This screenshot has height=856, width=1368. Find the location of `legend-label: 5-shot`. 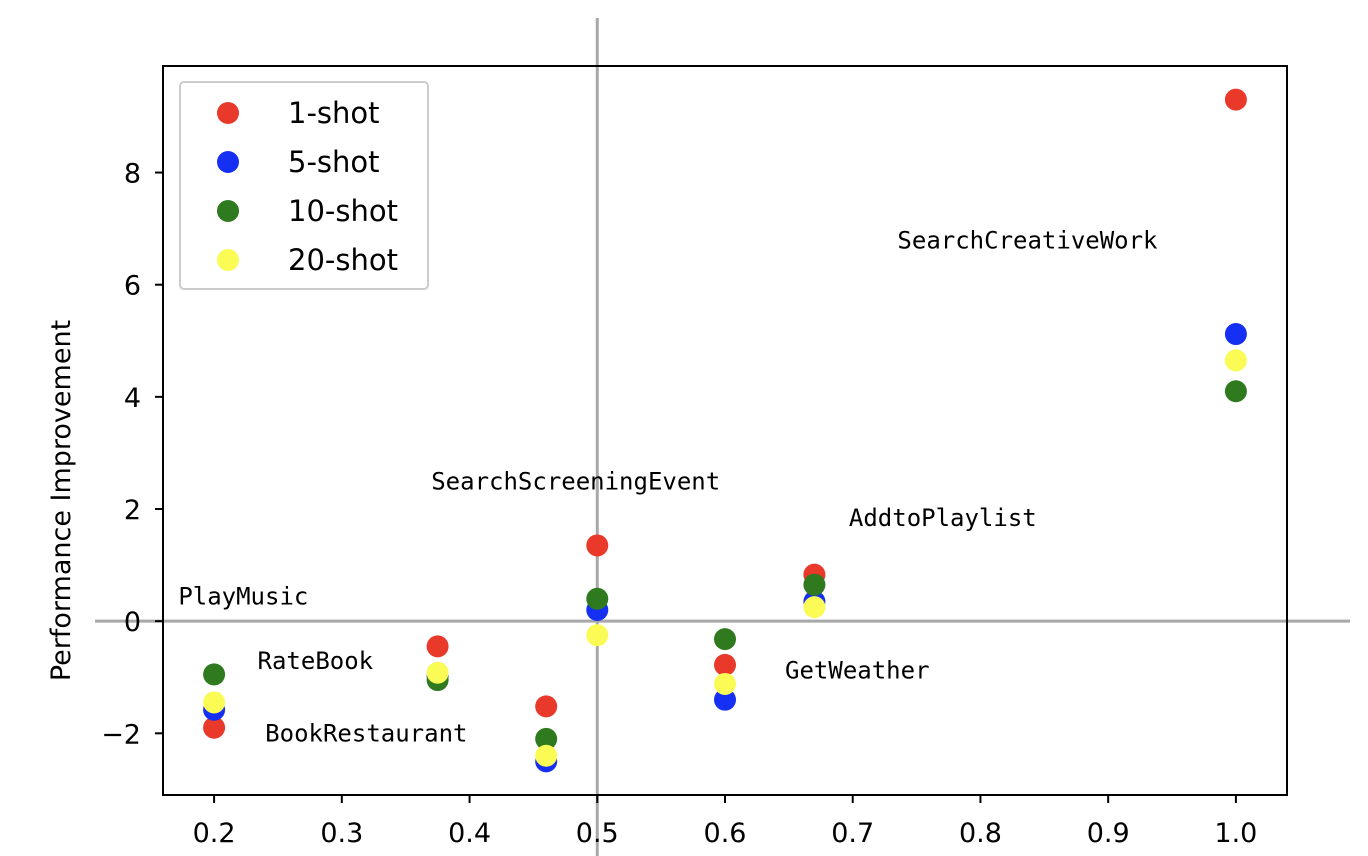

legend-label: 5-shot is located at coordinates (334, 162).